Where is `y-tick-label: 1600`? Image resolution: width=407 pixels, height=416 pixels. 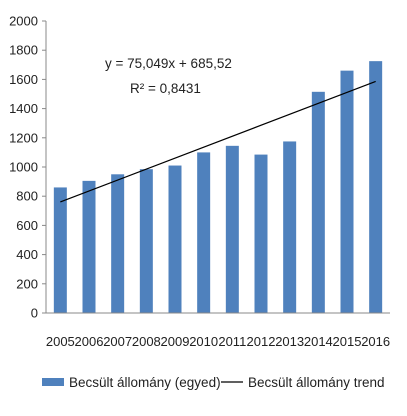 y-tick-label: 1600 is located at coordinates (23, 79).